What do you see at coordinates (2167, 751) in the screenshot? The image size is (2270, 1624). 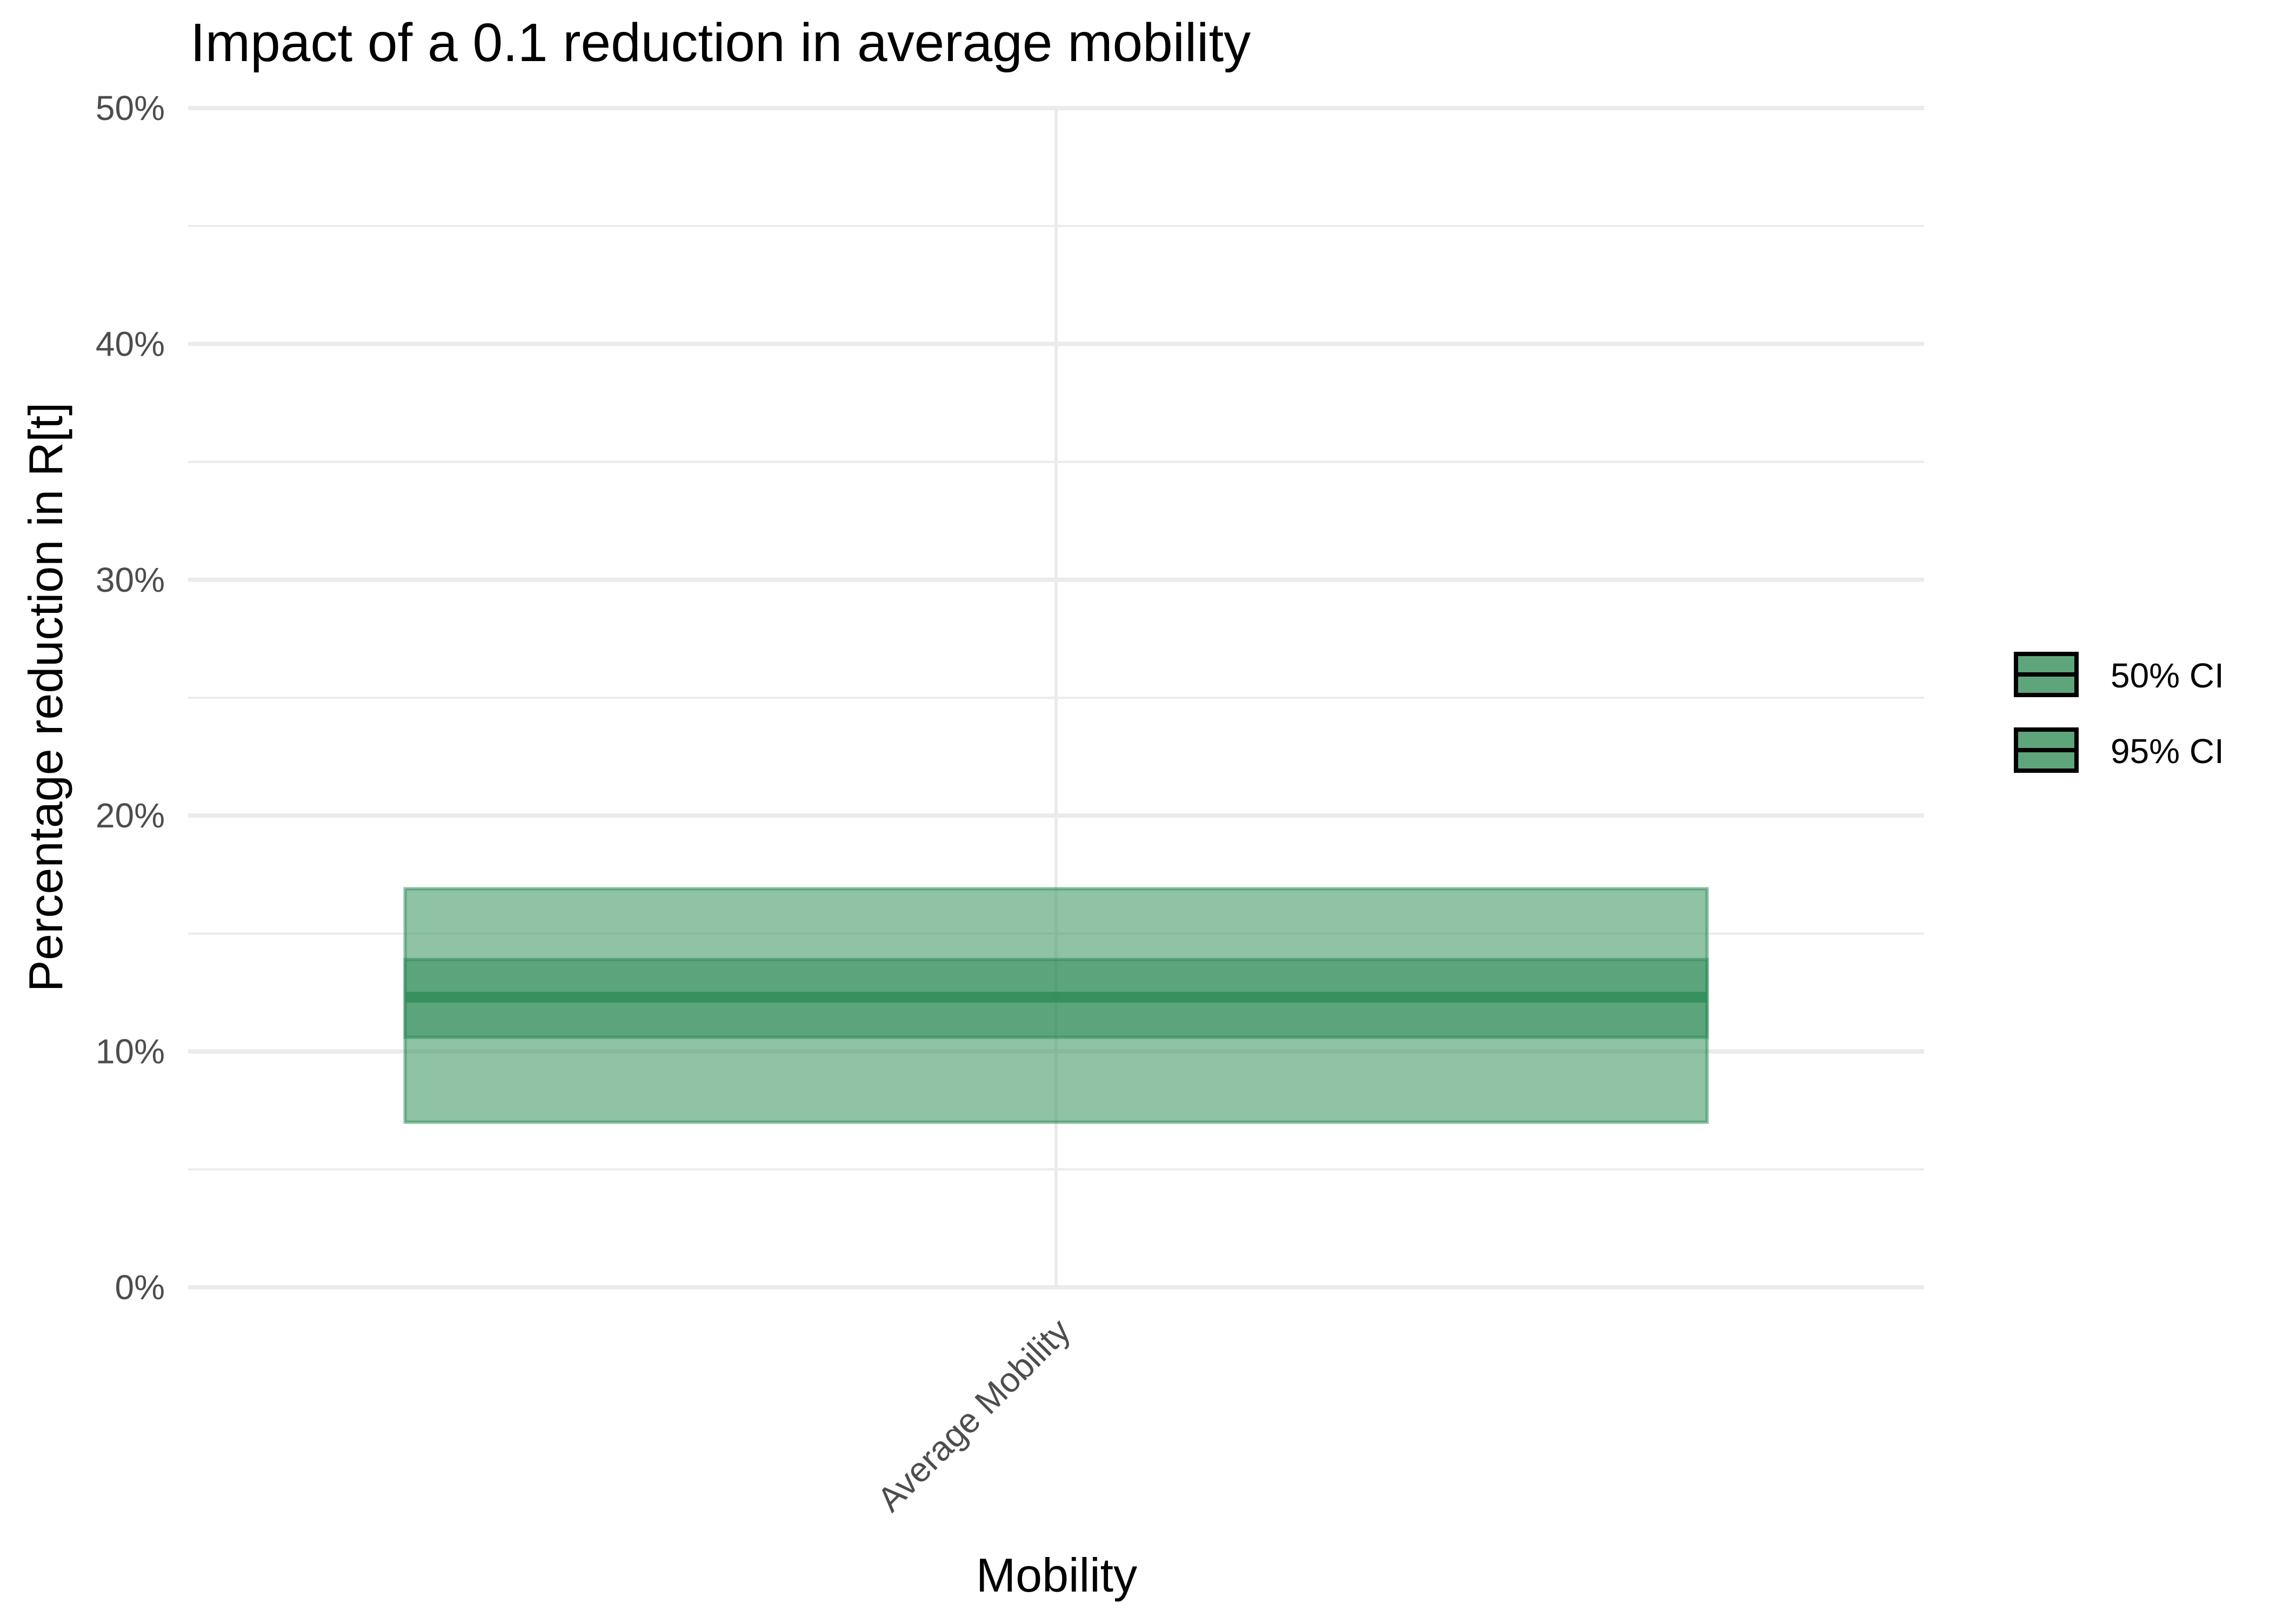 I see `legend-label: 95% CI` at bounding box center [2167, 751].